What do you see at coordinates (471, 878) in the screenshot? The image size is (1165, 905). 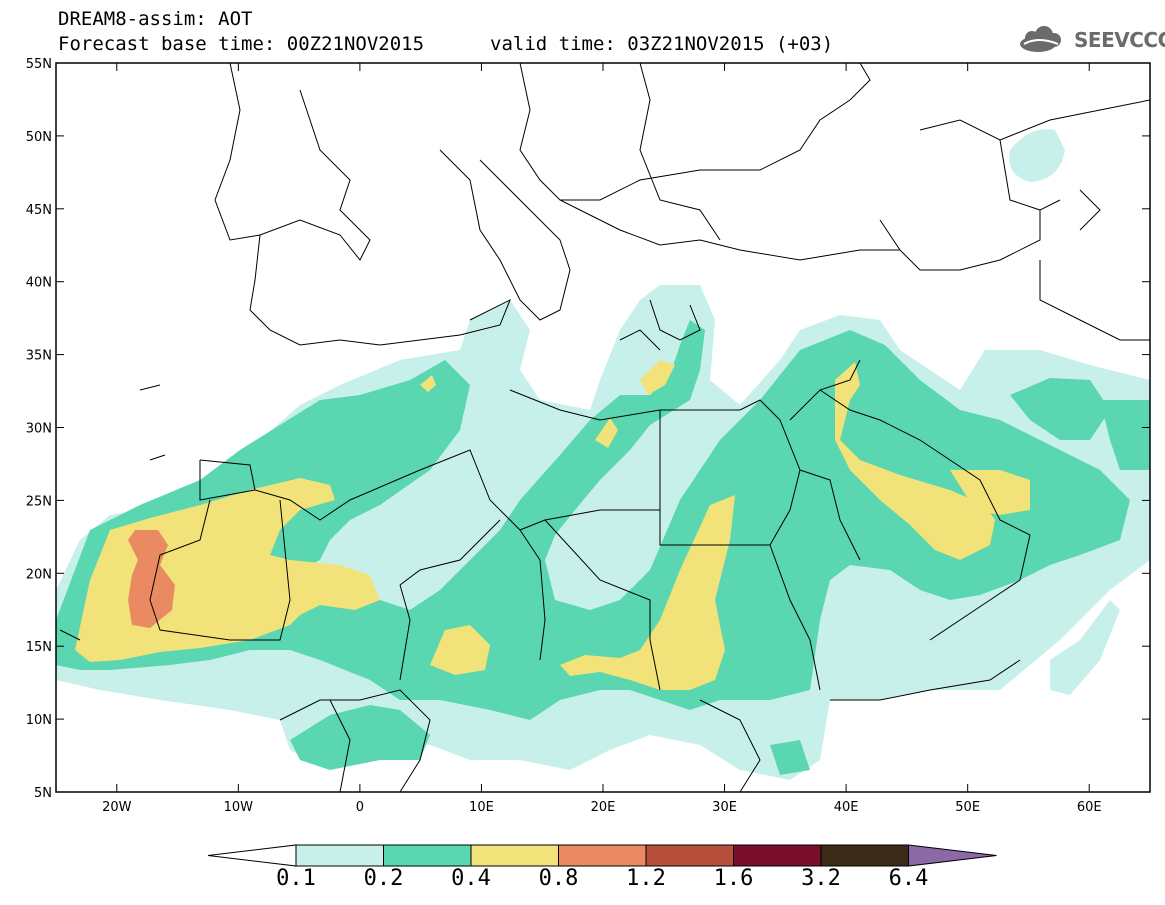 I see `legend-label: 0.4` at bounding box center [471, 878].